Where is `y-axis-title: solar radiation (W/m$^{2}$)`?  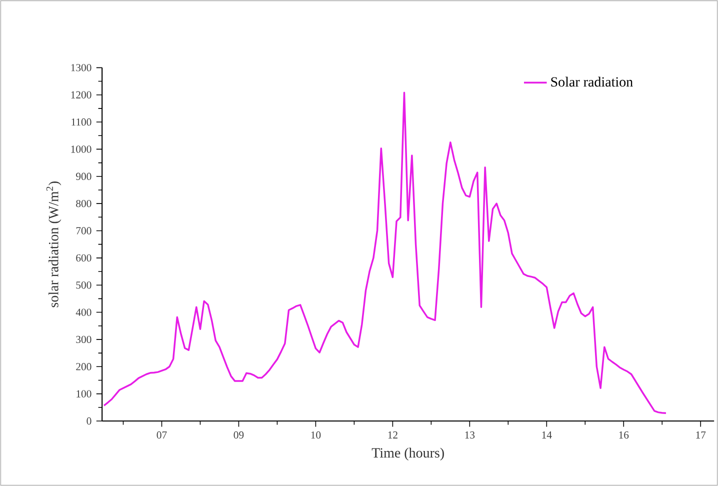
y-axis-title: solar radiation (W/m$^{2}$) is located at coordinates (54, 245).